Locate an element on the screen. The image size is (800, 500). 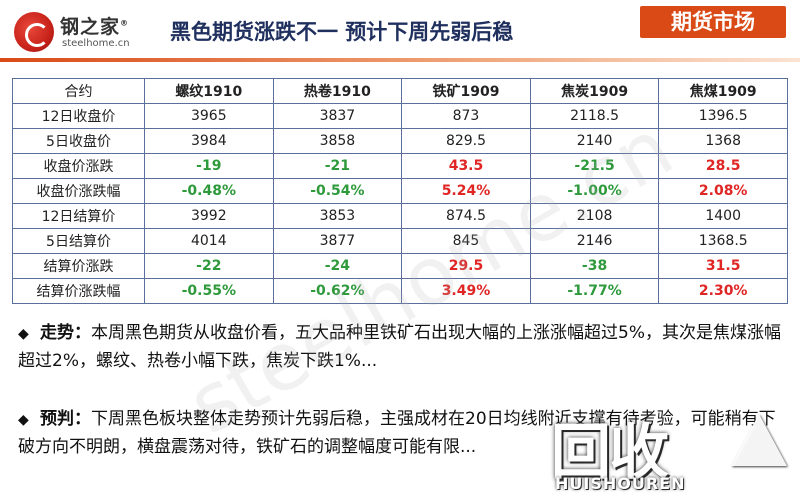
table-cell: 5.24% is located at coordinates (466, 191).